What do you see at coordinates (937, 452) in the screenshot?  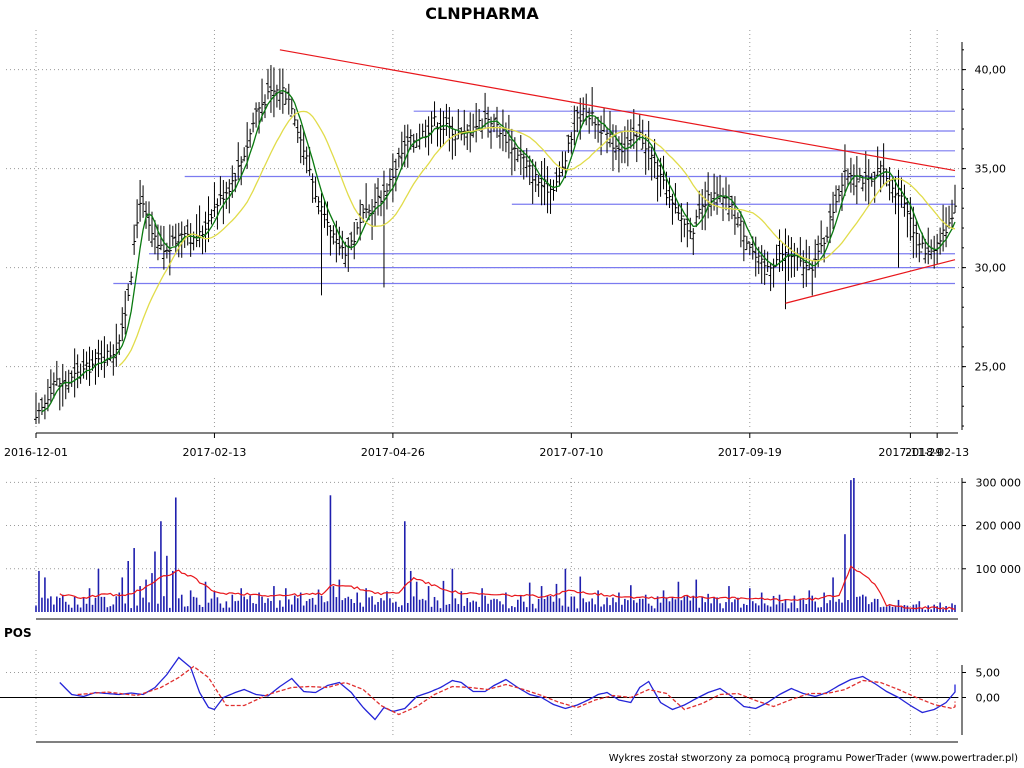 I see `date-tick-label: 2018-02-13` at bounding box center [937, 452].